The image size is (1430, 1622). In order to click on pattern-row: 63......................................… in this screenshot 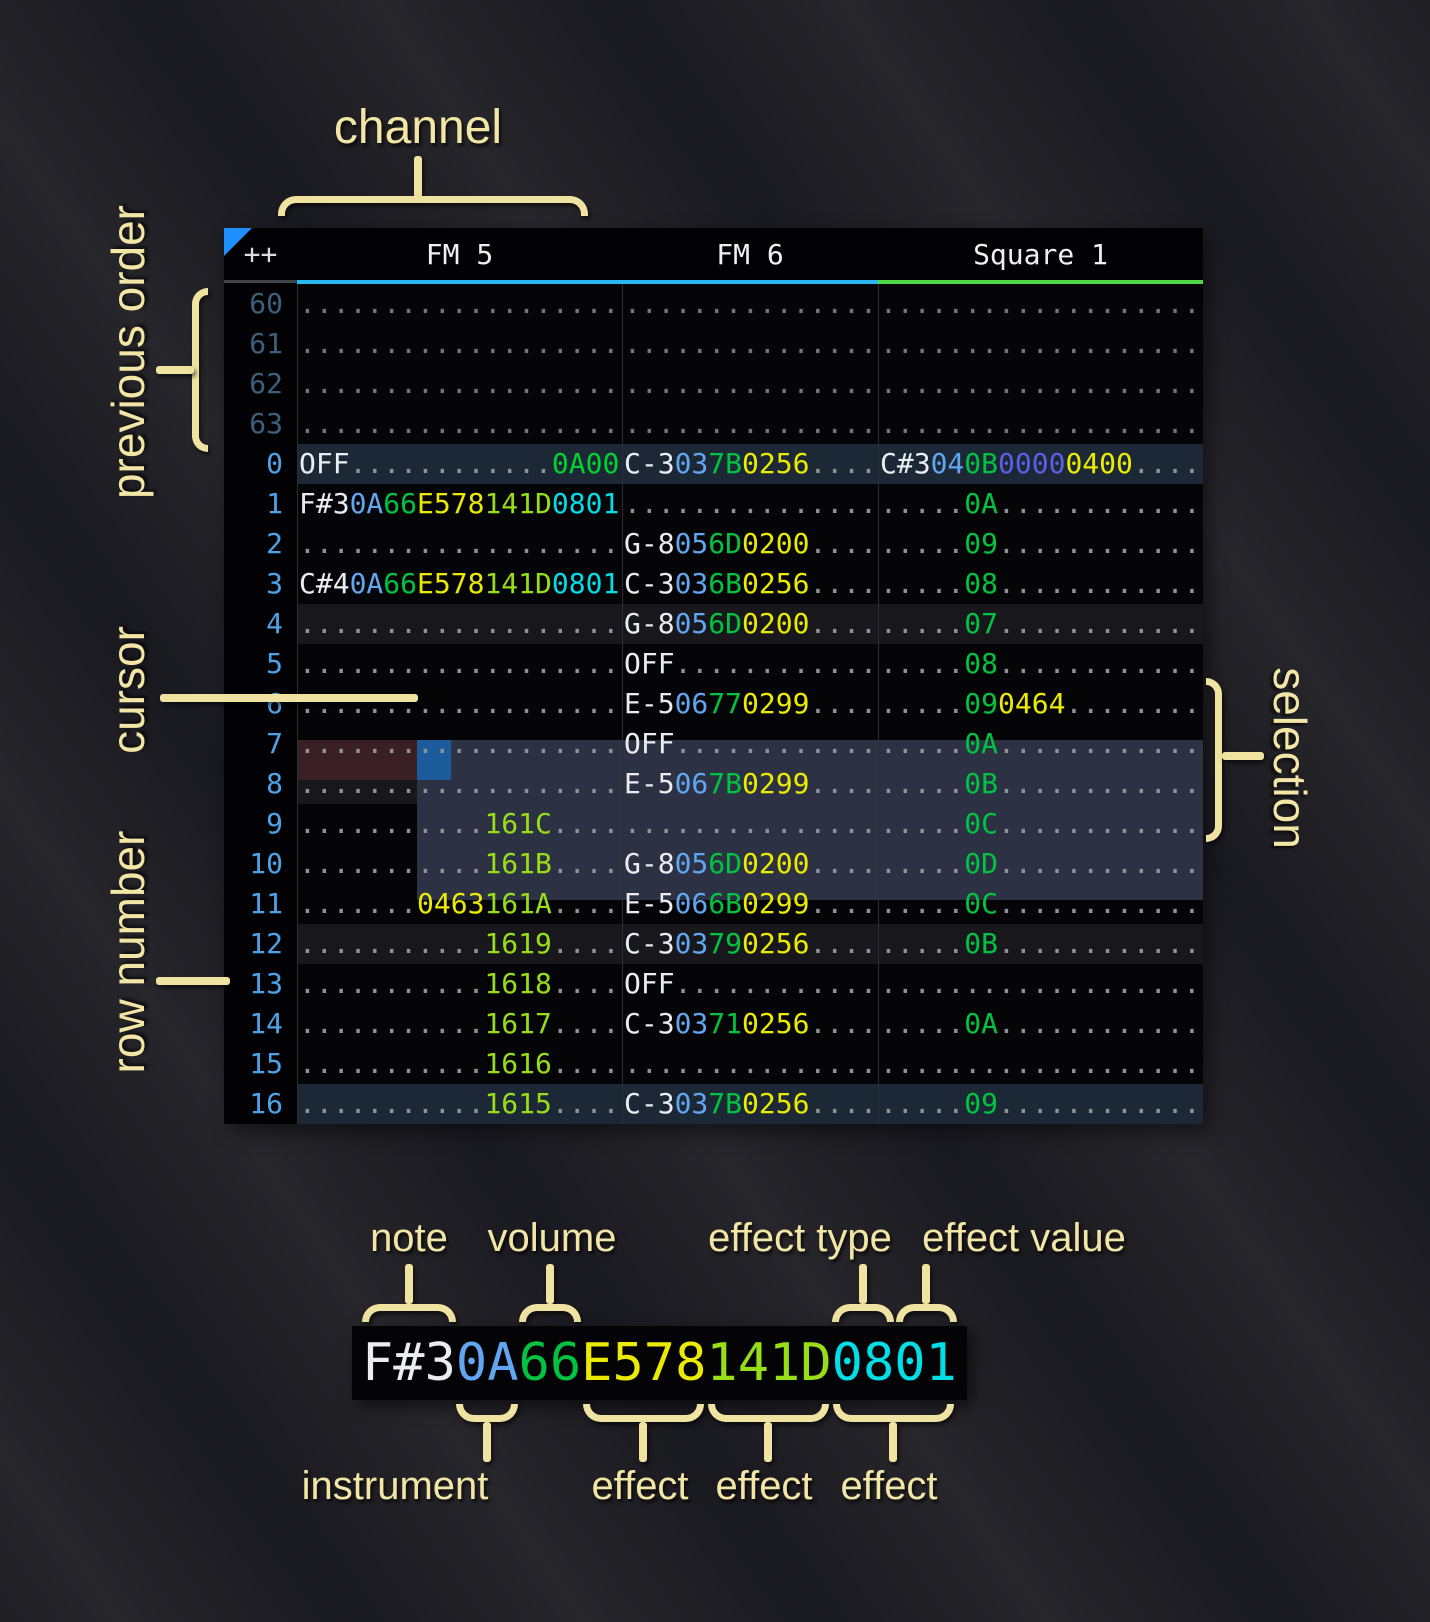, I will do `click(713, 424)`.